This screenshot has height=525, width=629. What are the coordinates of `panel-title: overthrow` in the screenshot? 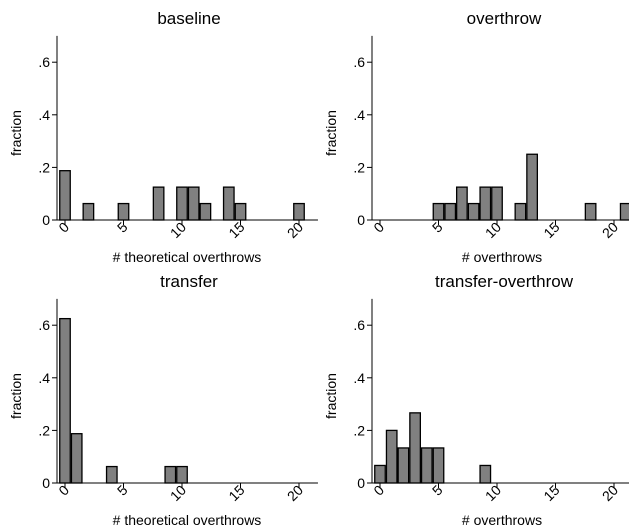 It's located at (504, 18).